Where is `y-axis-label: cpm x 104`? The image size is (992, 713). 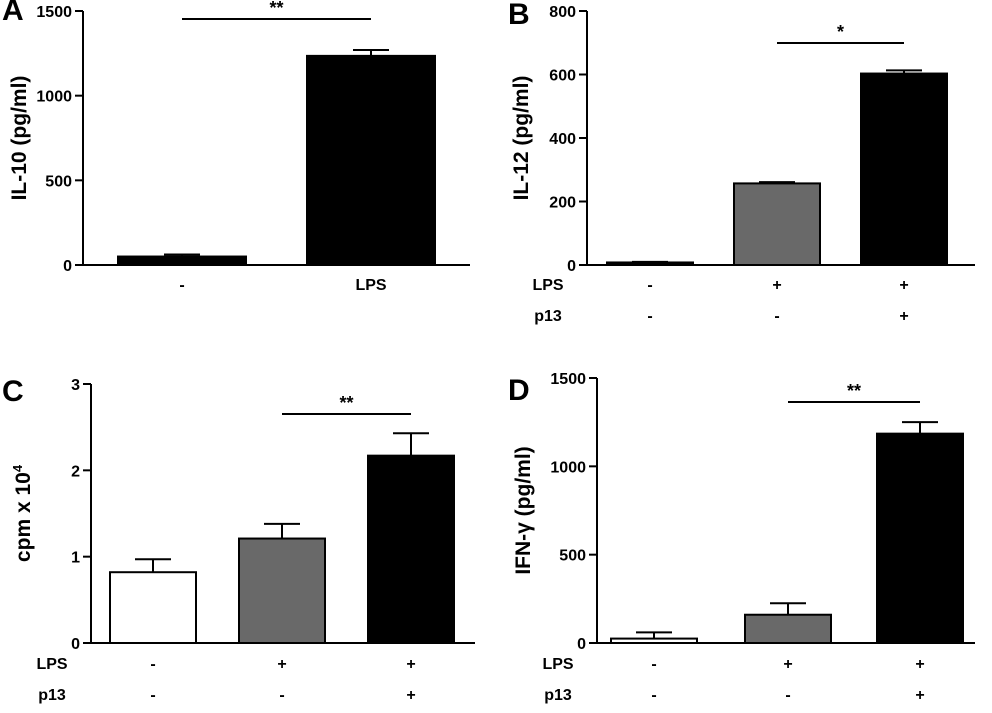
y-axis-label: cpm x 104 is located at coordinates (22, 513).